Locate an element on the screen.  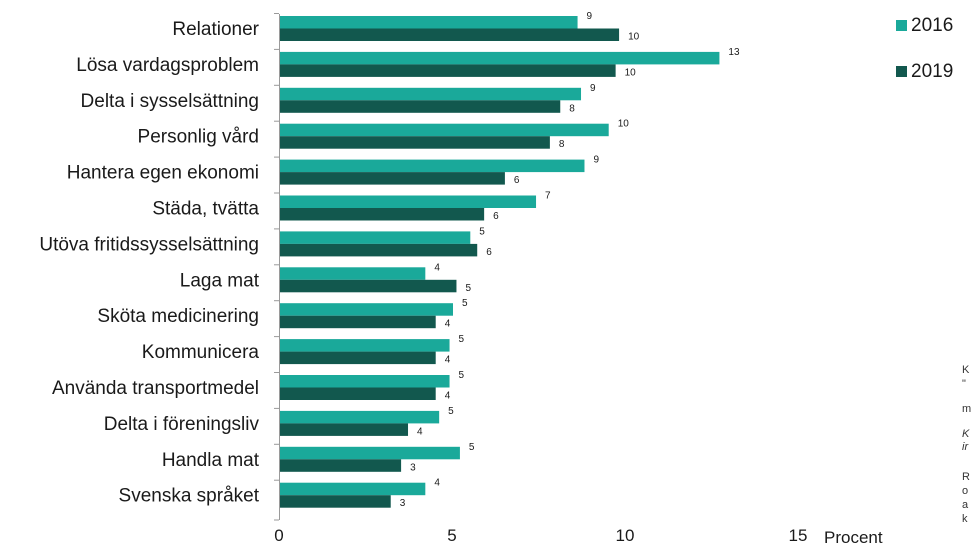
x-tick-label: 15 is located at coordinates (798, 535).